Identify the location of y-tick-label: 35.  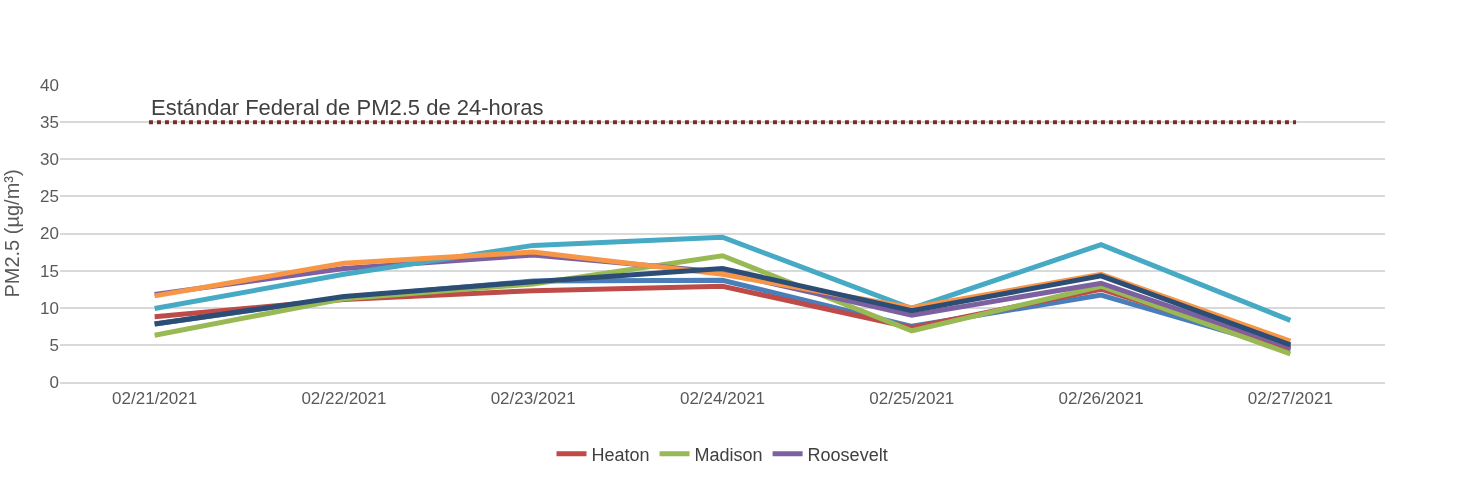
(49, 123).